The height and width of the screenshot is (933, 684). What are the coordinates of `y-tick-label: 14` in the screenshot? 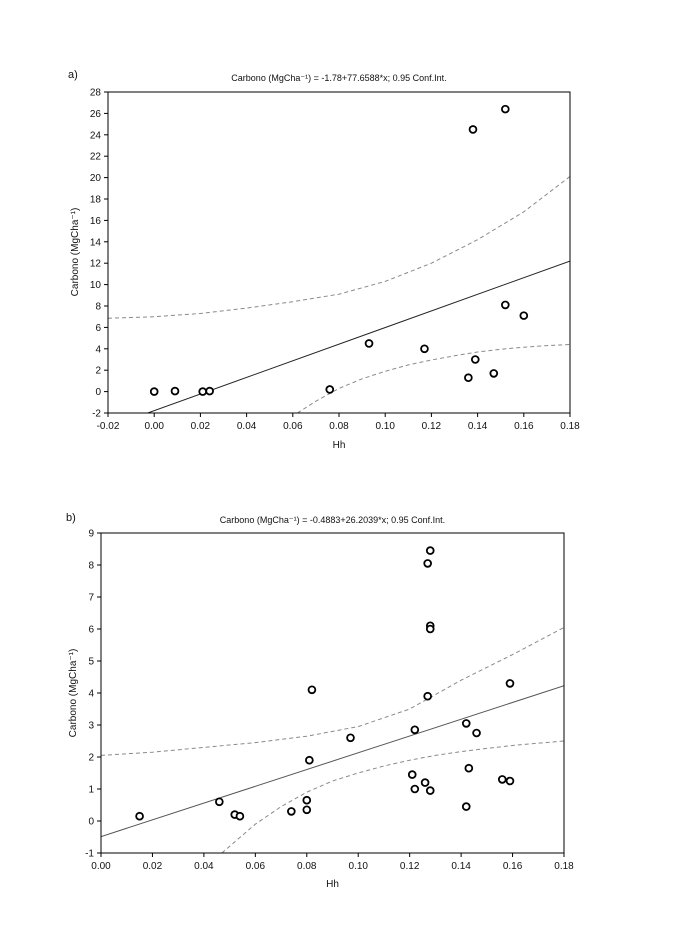 It's located at (96, 242).